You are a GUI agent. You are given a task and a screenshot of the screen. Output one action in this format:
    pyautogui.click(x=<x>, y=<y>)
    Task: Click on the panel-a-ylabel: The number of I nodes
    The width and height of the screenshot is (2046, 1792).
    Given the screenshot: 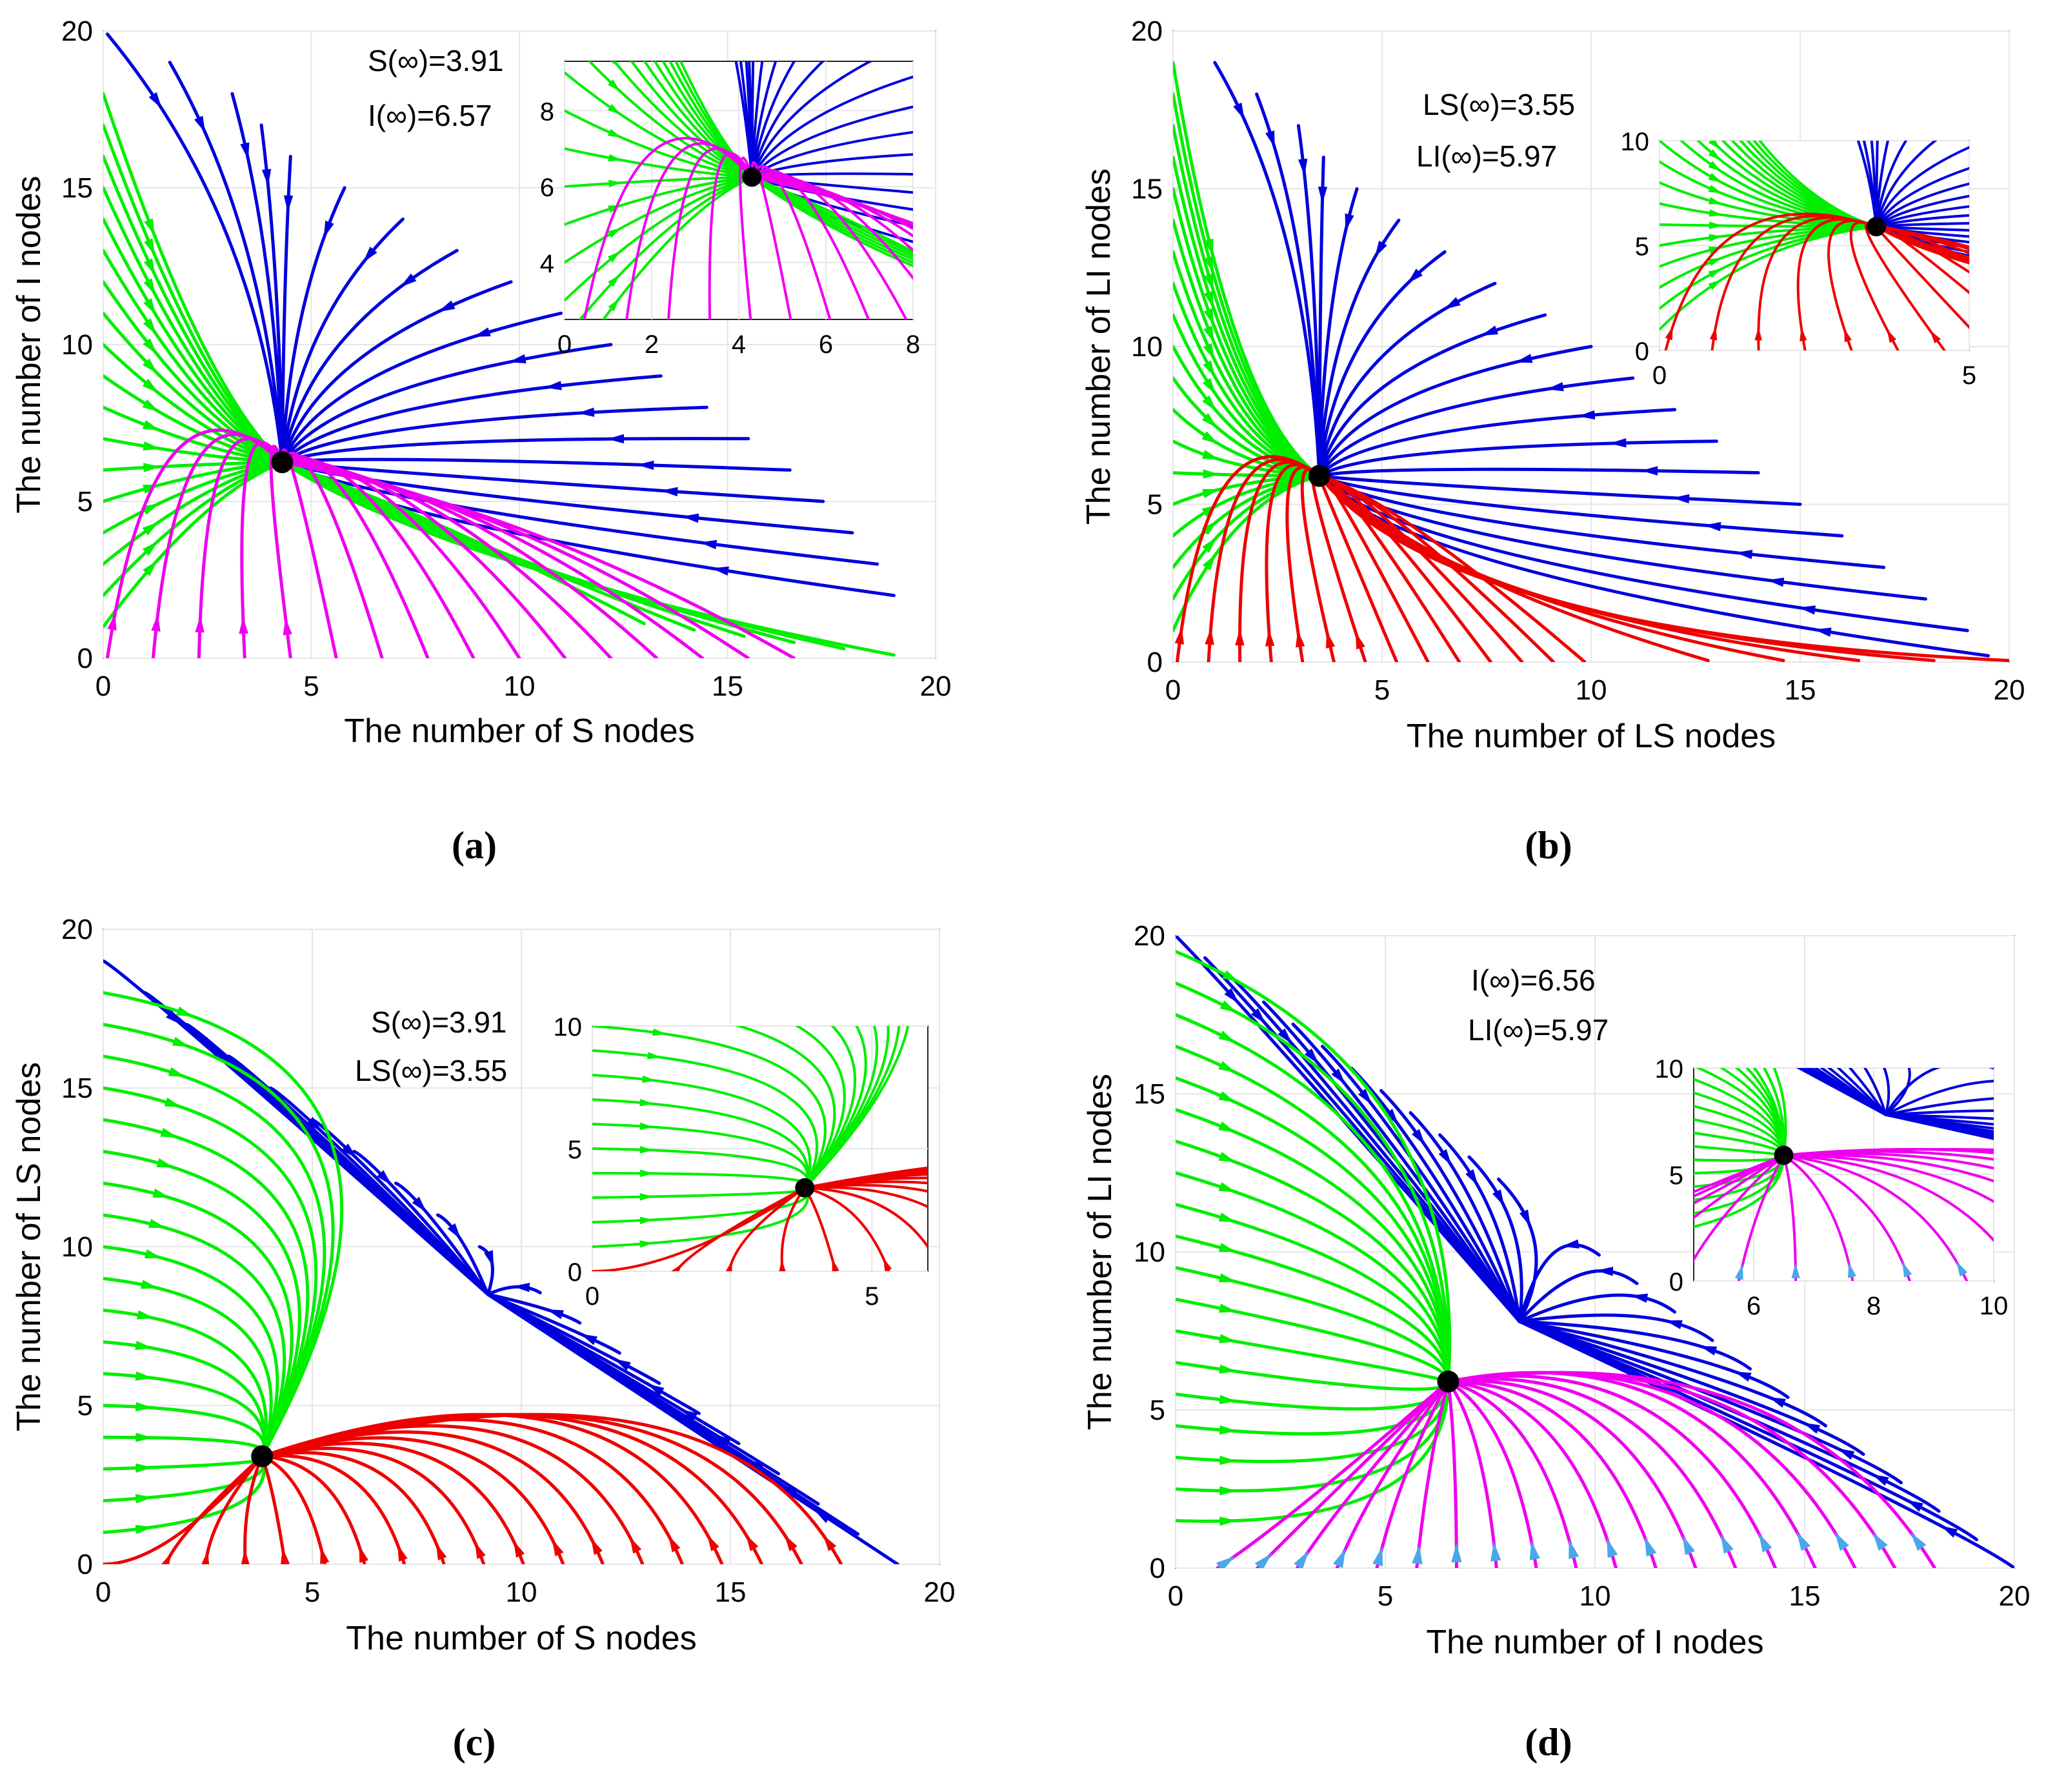 What is the action you would take?
    pyautogui.click(x=29, y=344)
    